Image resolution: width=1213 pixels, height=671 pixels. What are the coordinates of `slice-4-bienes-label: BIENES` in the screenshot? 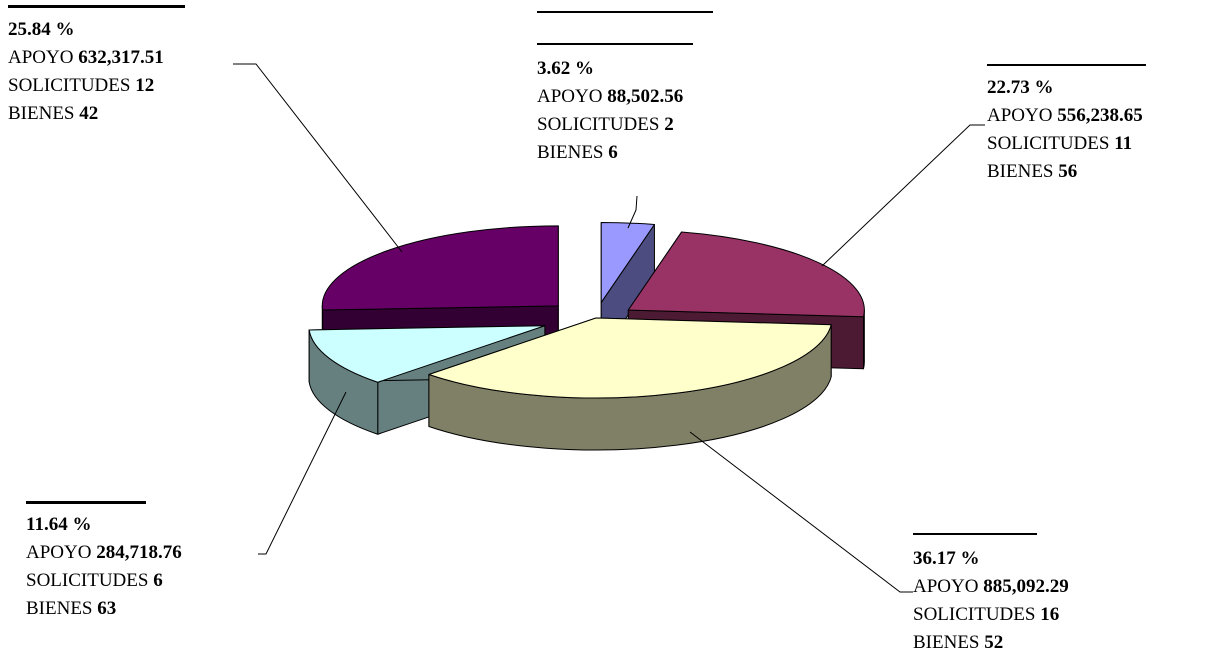 It's located at (59, 608).